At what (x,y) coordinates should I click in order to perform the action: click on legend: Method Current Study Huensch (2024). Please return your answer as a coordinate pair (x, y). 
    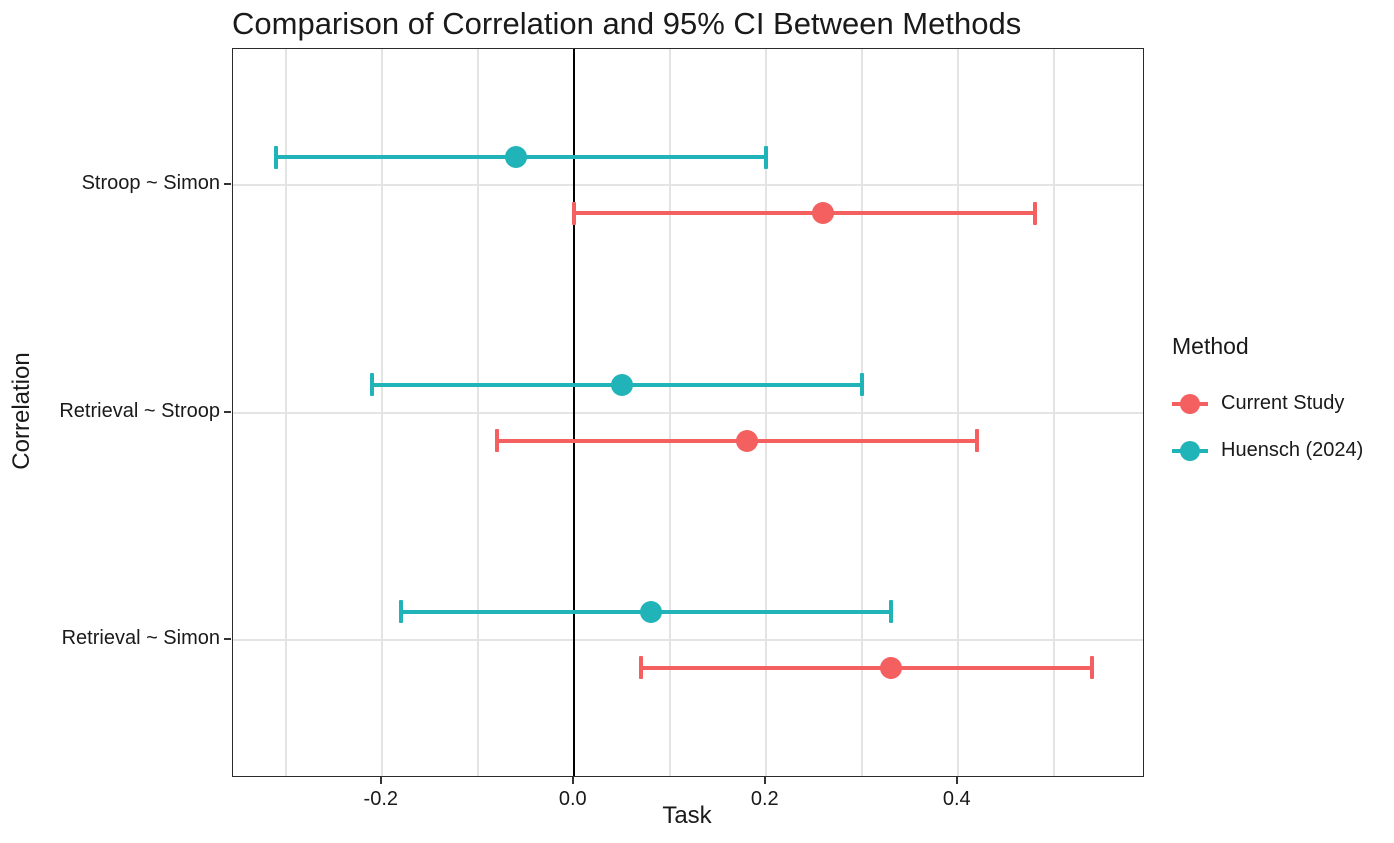
    Looking at the image, I should click on (1279, 403).